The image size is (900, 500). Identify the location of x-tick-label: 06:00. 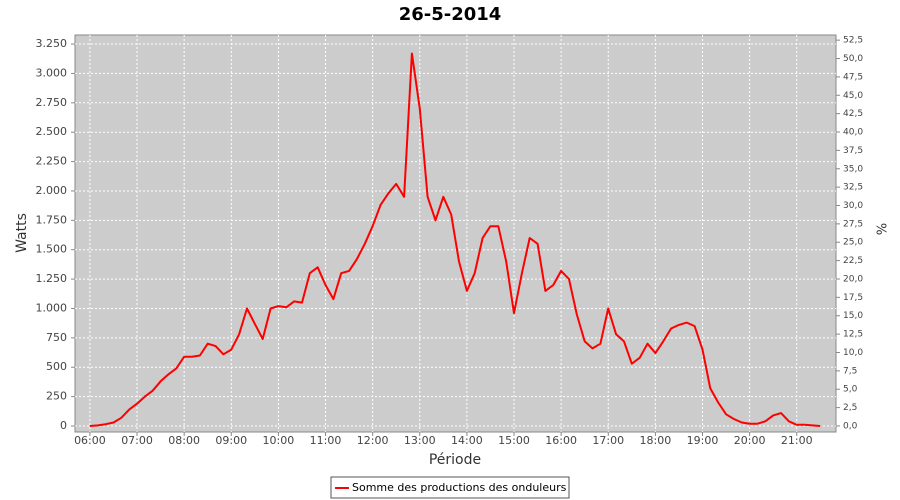
(90, 440).